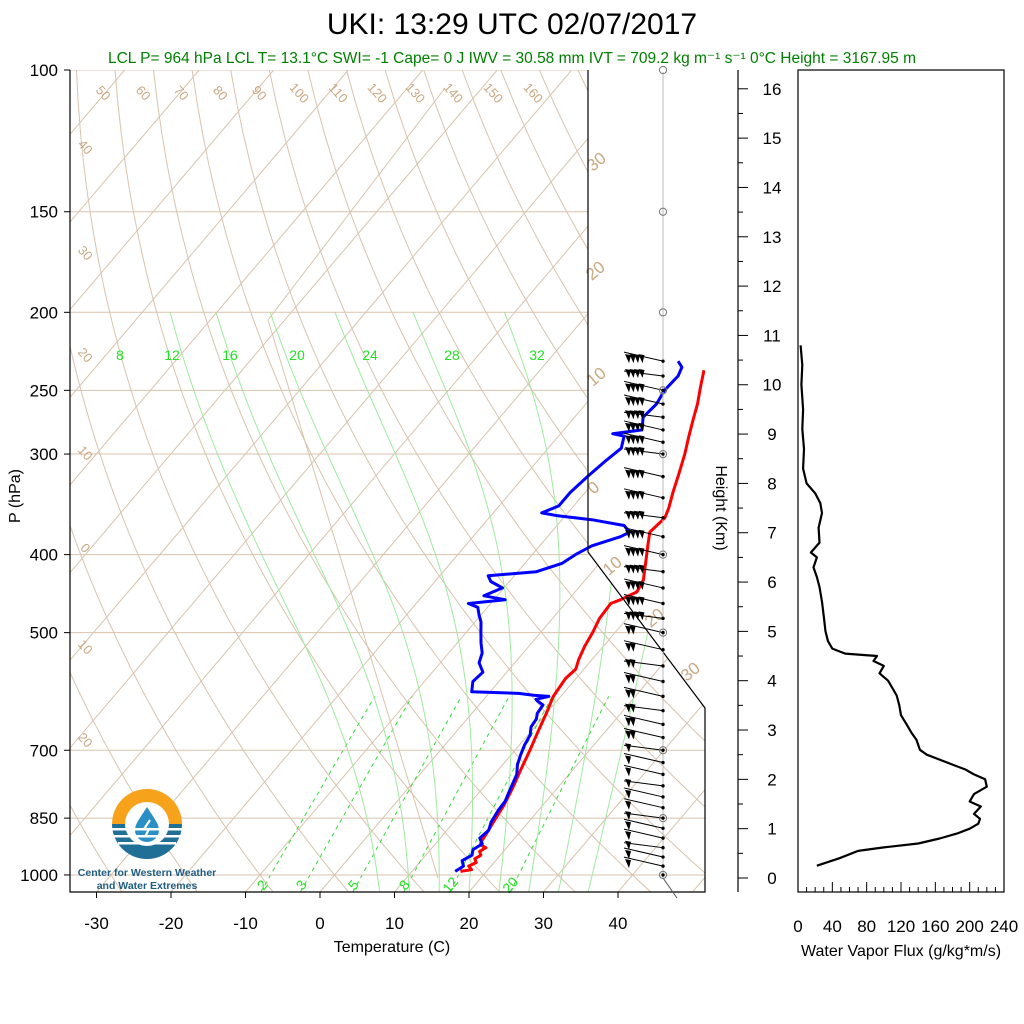 Image resolution: width=1024 pixels, height=1024 pixels. What do you see at coordinates (230, 355) in the screenshot?
I see `mixing-ratio-label-top: 16` at bounding box center [230, 355].